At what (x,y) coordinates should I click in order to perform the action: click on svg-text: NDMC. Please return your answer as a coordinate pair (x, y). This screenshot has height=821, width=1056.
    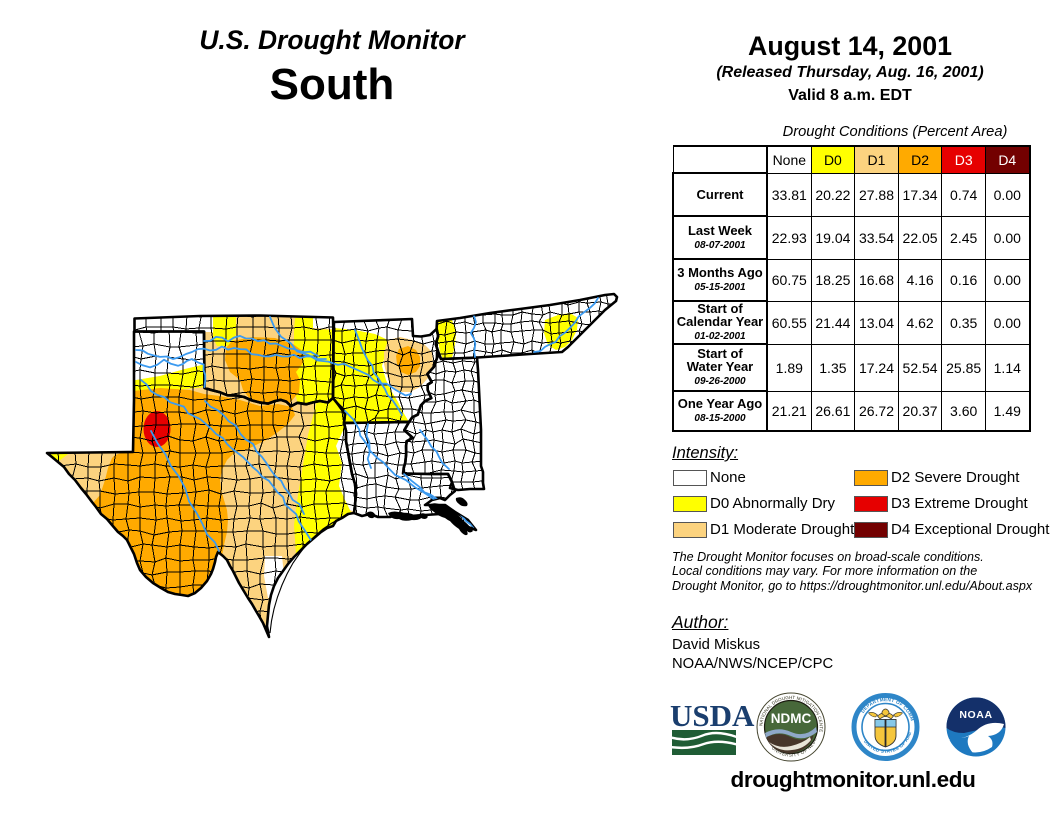
    Looking at the image, I should click on (791, 718).